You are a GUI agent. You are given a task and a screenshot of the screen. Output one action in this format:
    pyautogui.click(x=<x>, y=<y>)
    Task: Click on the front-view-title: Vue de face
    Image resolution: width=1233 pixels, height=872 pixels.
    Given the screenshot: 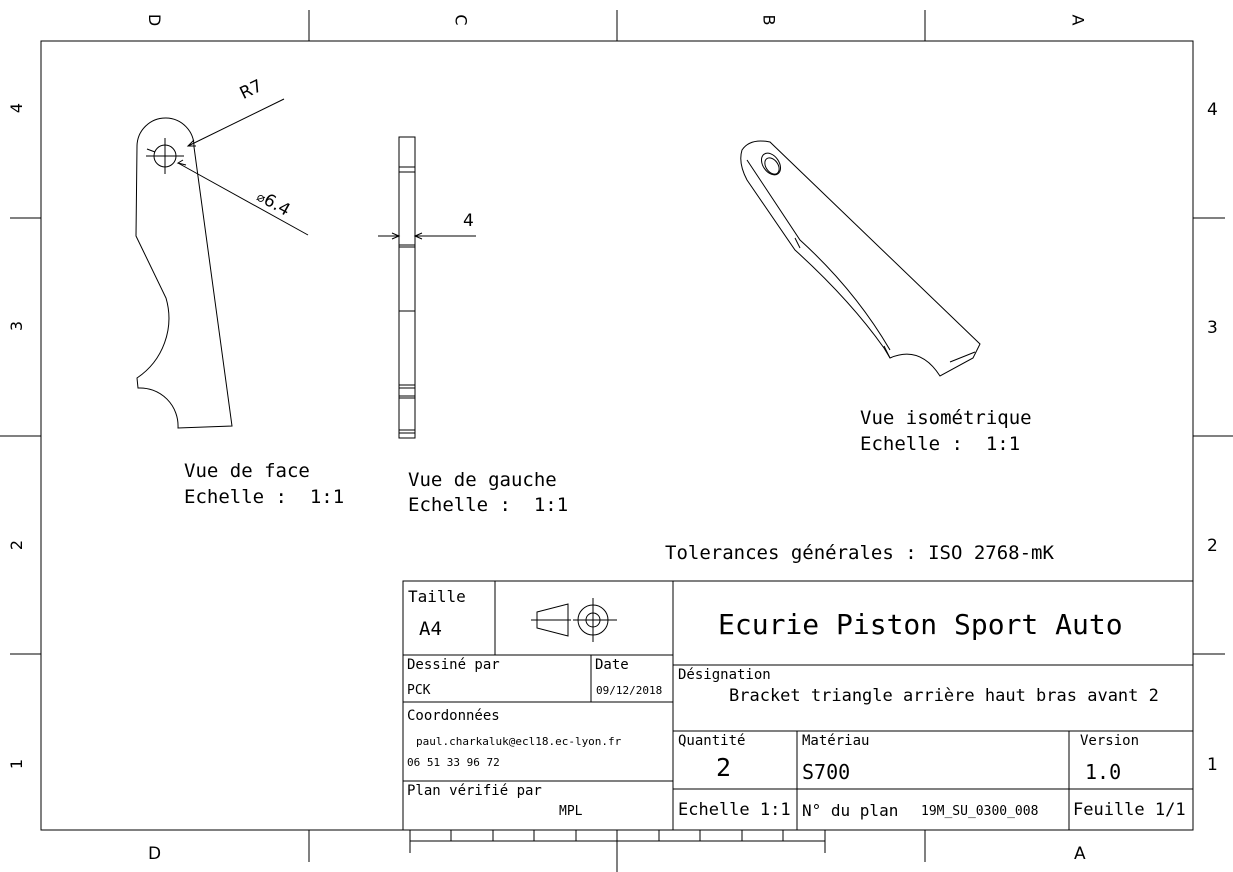 What is the action you would take?
    pyautogui.click(x=247, y=471)
    